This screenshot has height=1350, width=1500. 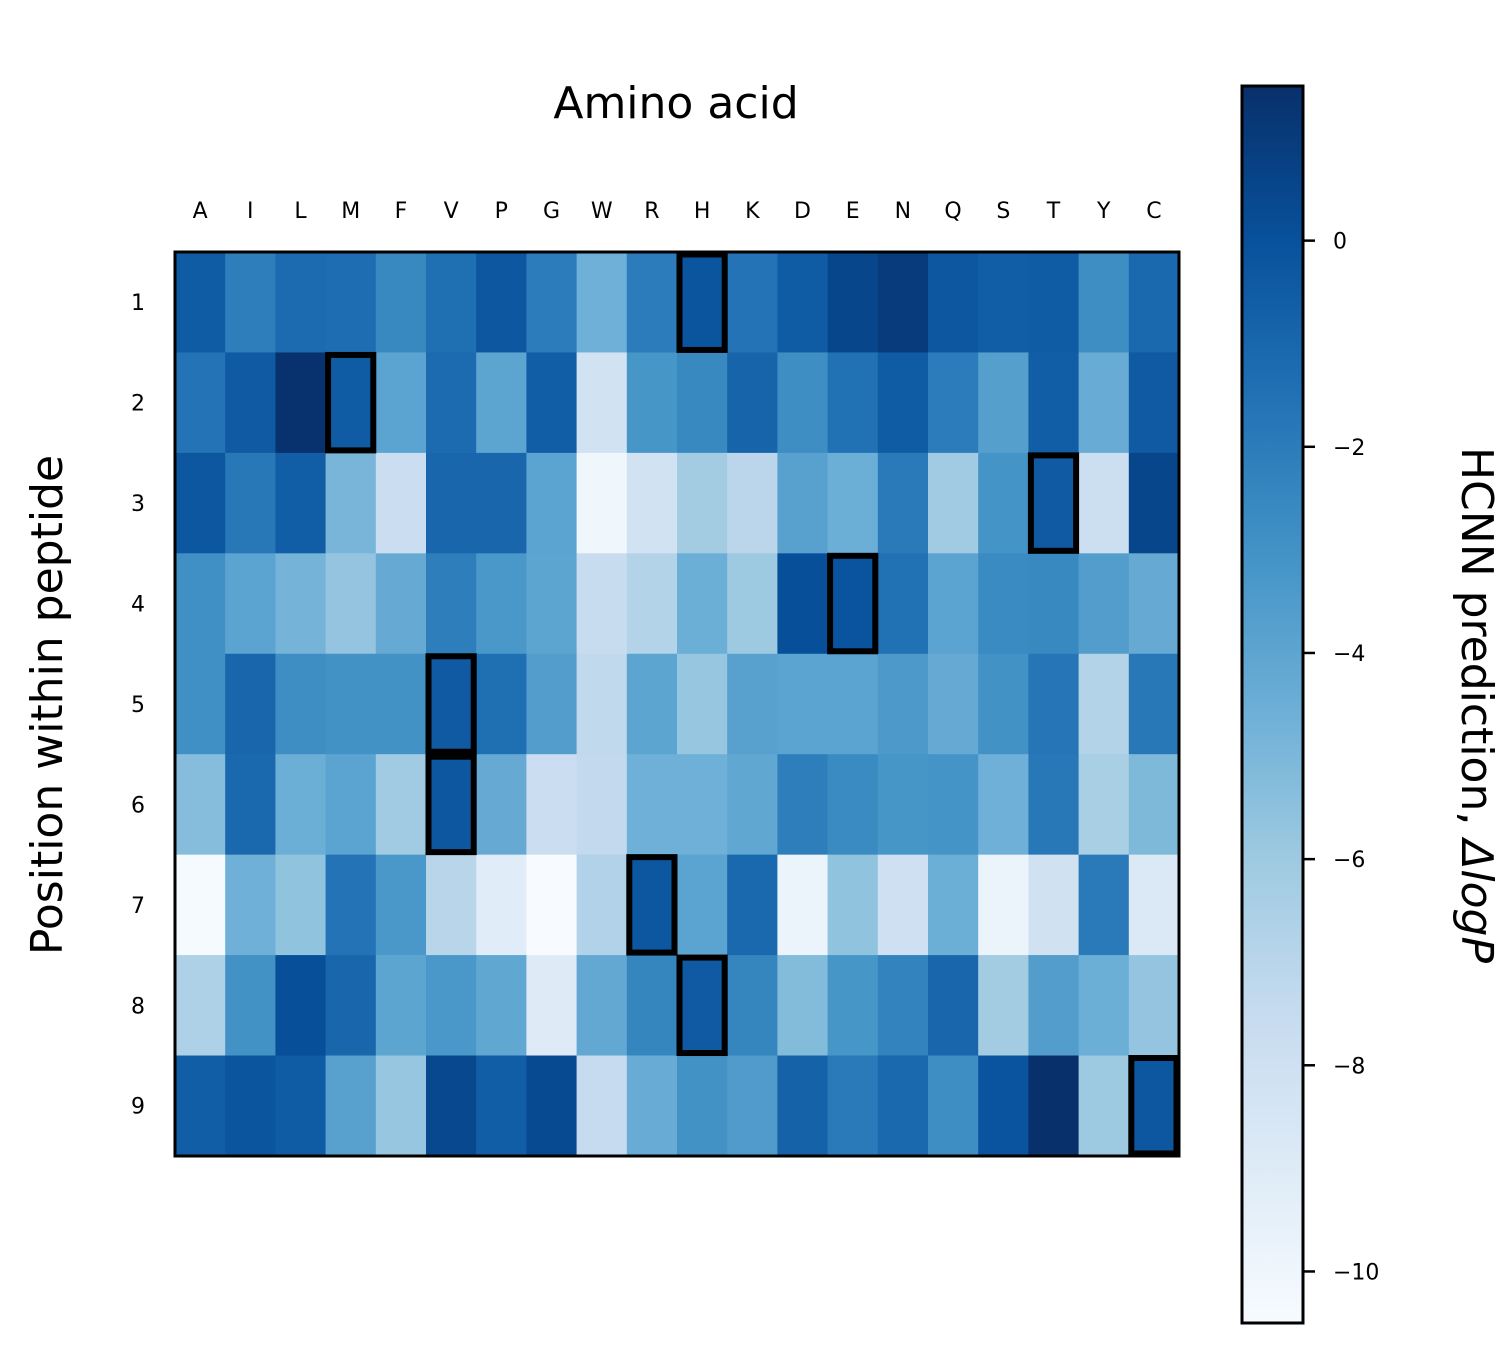 What do you see at coordinates (953, 303) in the screenshot?
I see `heatmap-cell-1-Q` at bounding box center [953, 303].